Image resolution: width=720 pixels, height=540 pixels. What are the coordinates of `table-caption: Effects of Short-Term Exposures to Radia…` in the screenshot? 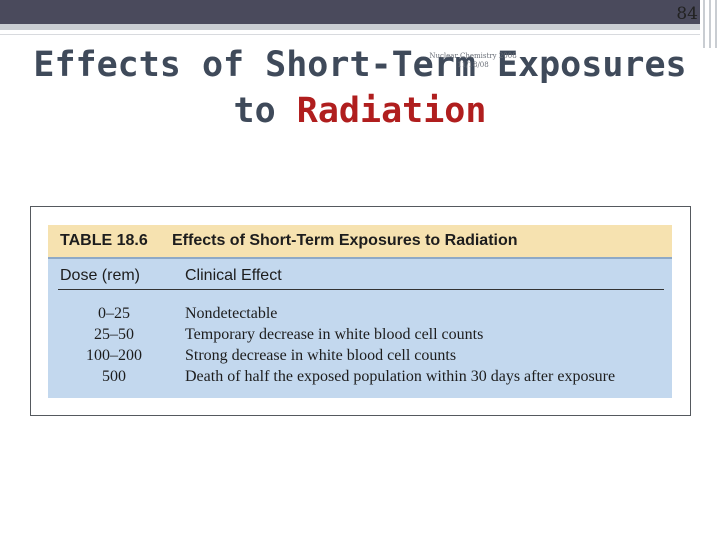 It's located at (345, 240).